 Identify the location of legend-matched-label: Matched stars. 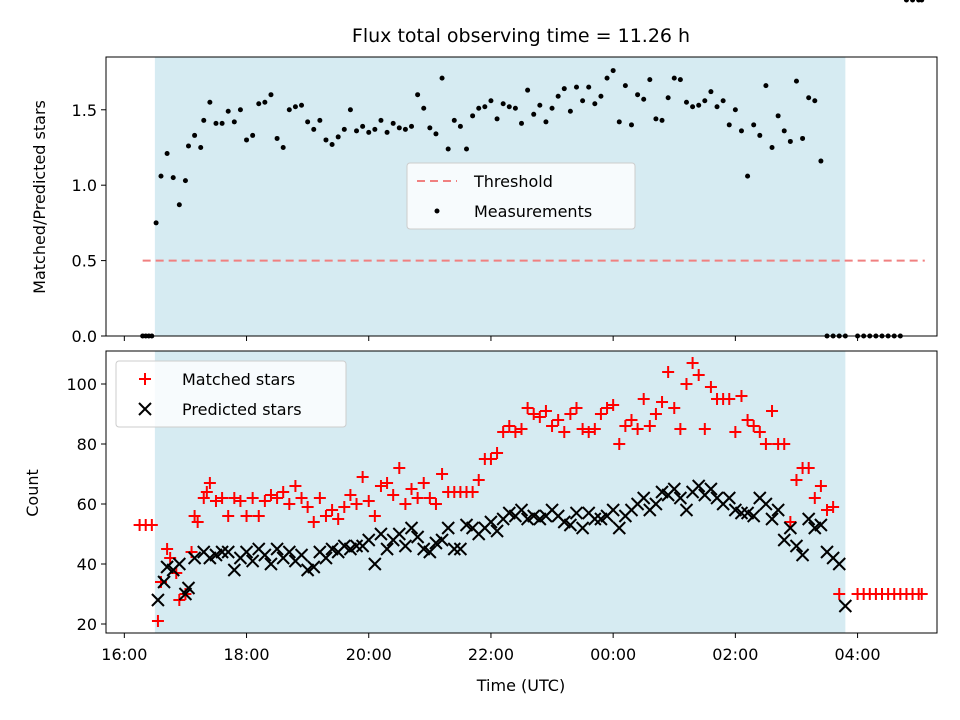
(238, 379).